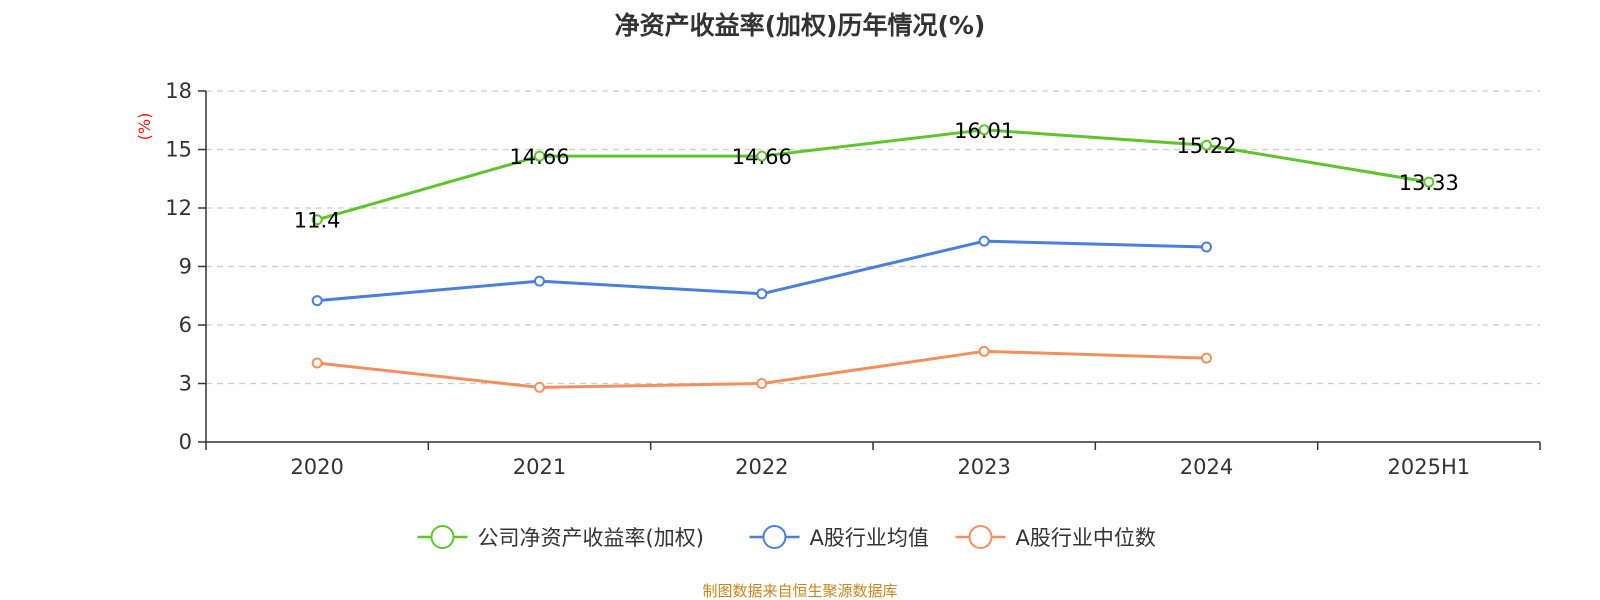 This screenshot has height=600, width=1600. Describe the element at coordinates (178, 91) in the screenshot. I see `y-tick-label: 18` at that location.